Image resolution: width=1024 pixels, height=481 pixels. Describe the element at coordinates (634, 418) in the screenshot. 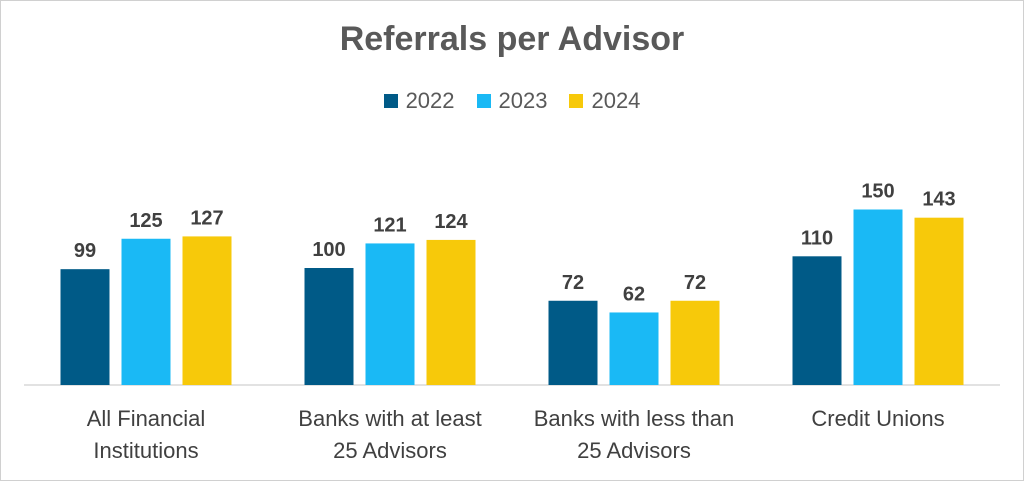

I see `category-label-2-line-0: Banks with less than` at that location.